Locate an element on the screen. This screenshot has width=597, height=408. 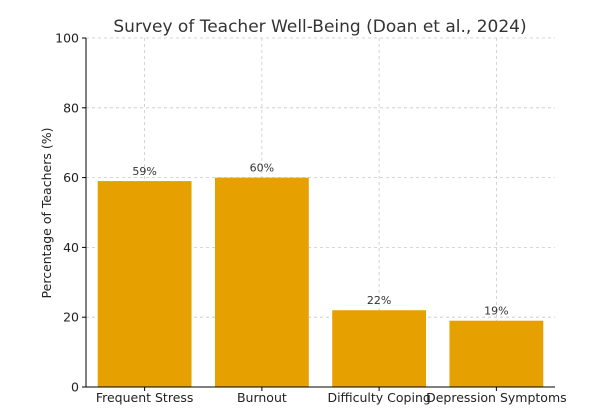
x-tick-label: Depression Symptoms is located at coordinates (496, 397).